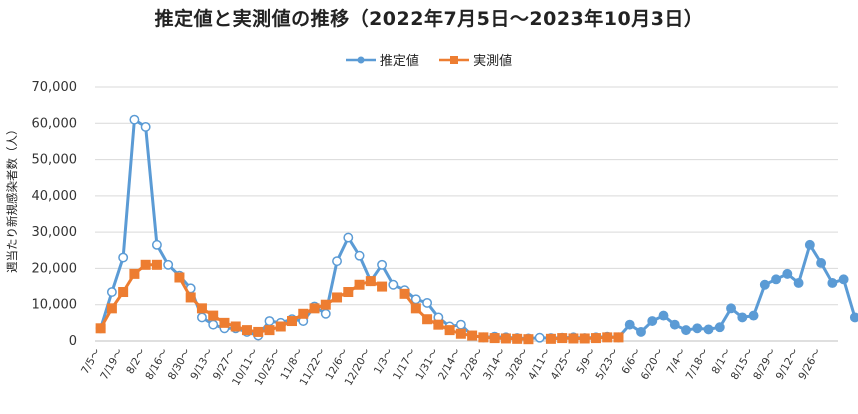 This screenshot has width=858, height=414. I want to click on legend-item-measured: 実測値, so click(475, 59).